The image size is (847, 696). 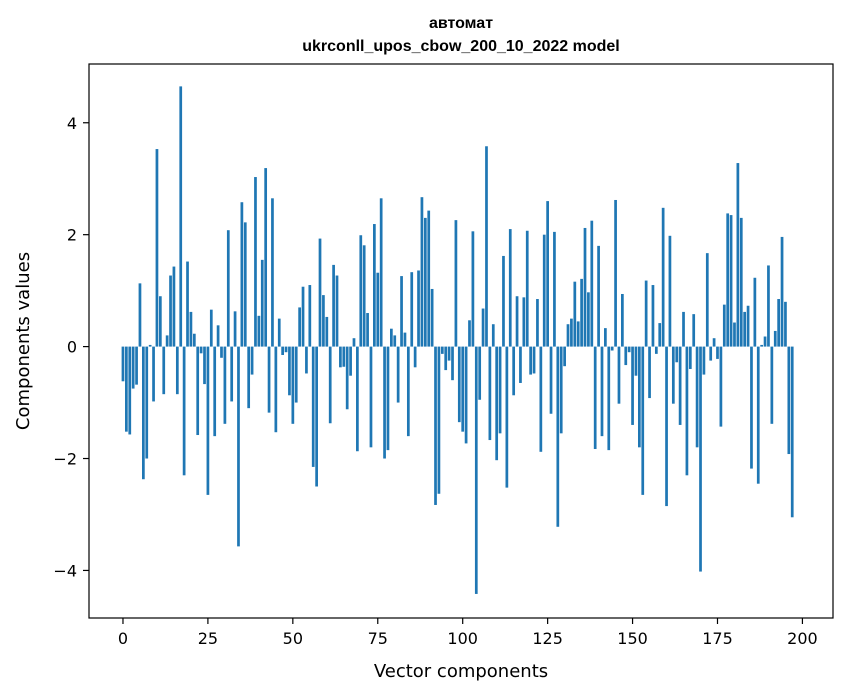 What do you see at coordinates (378, 638) in the screenshot?
I see `x-tick-label: 75` at bounding box center [378, 638].